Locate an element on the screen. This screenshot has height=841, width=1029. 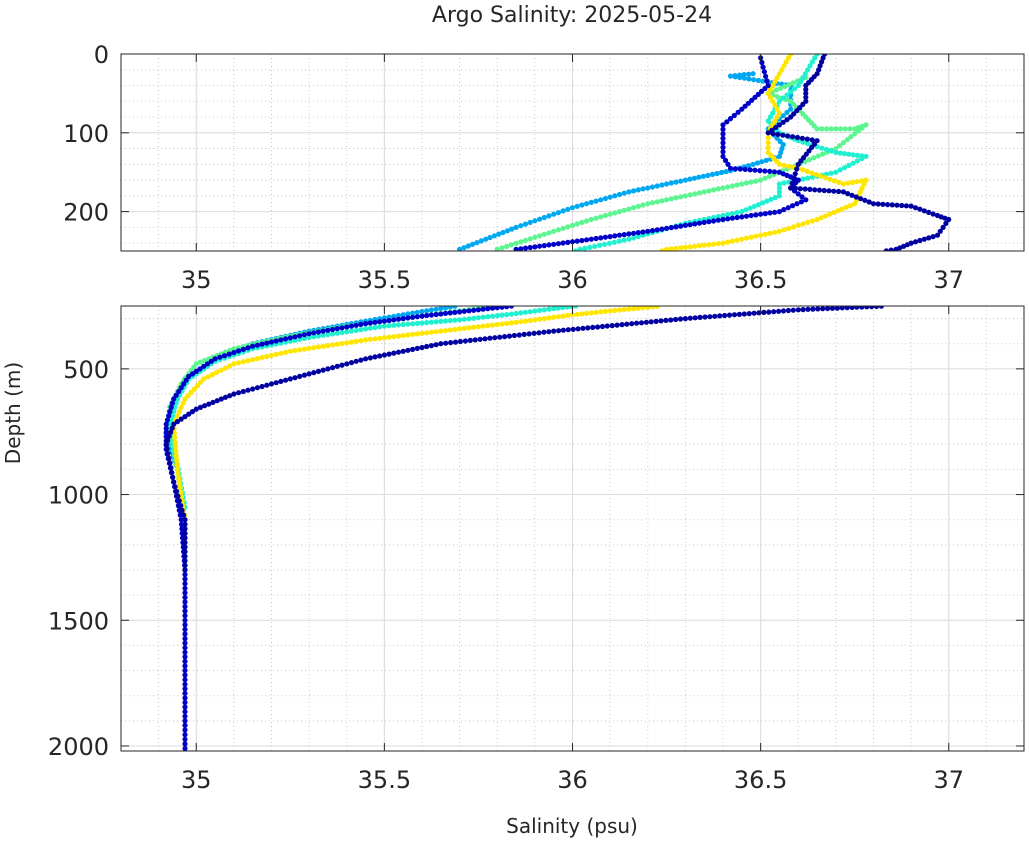
x-tick-label: 35.5 is located at coordinates (384, 780).